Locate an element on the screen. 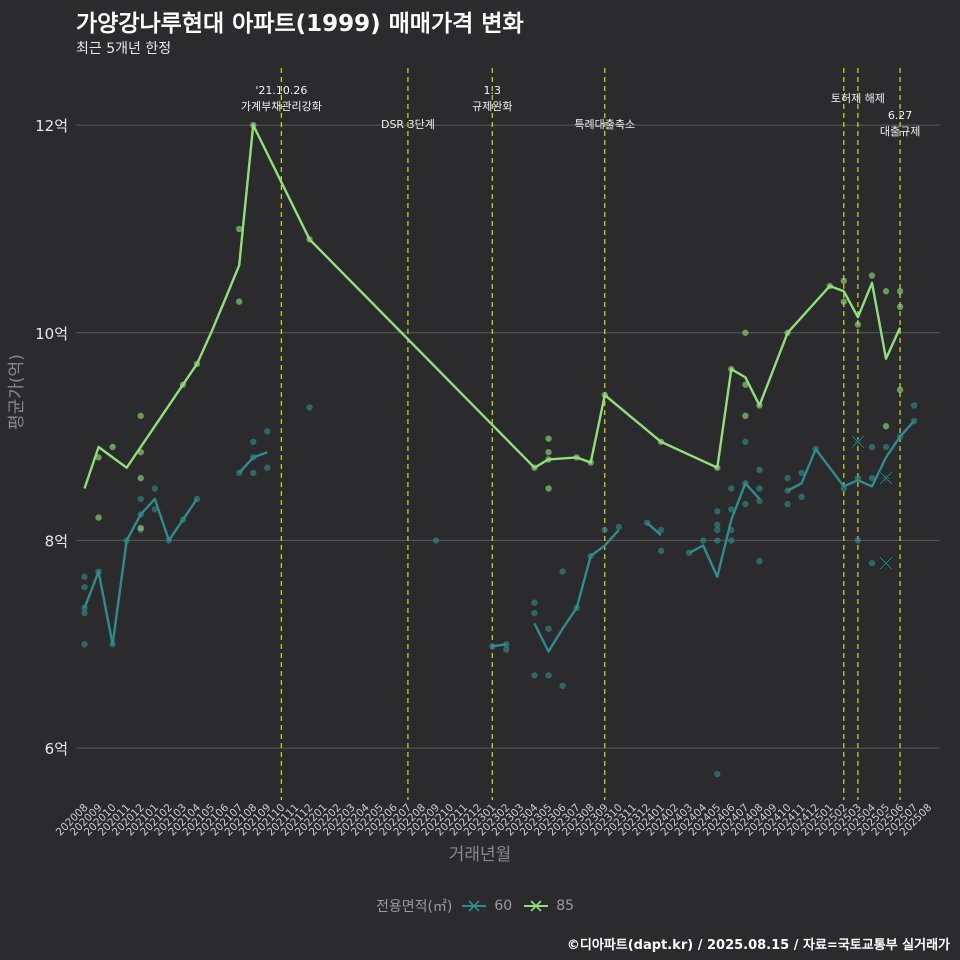  annotation-label: 6.27 is located at coordinates (900, 115).